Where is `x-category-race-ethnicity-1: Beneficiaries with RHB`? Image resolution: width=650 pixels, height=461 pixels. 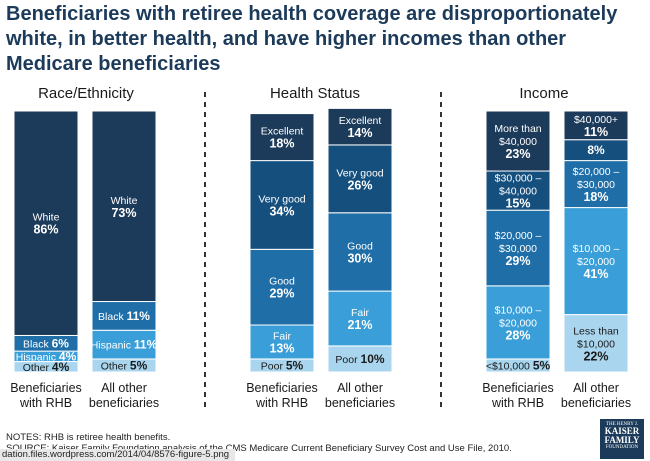 x-category-race-ethnicity-1: Beneficiaries with RHB is located at coordinates (46, 395).